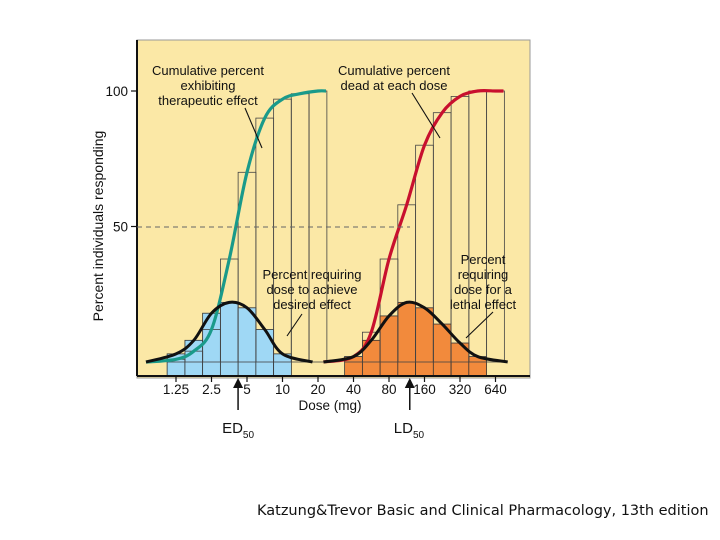 The width and height of the screenshot is (720, 540). I want to click on series-annotation: Percent requiring dose for a lethal effect, so click(483, 282).